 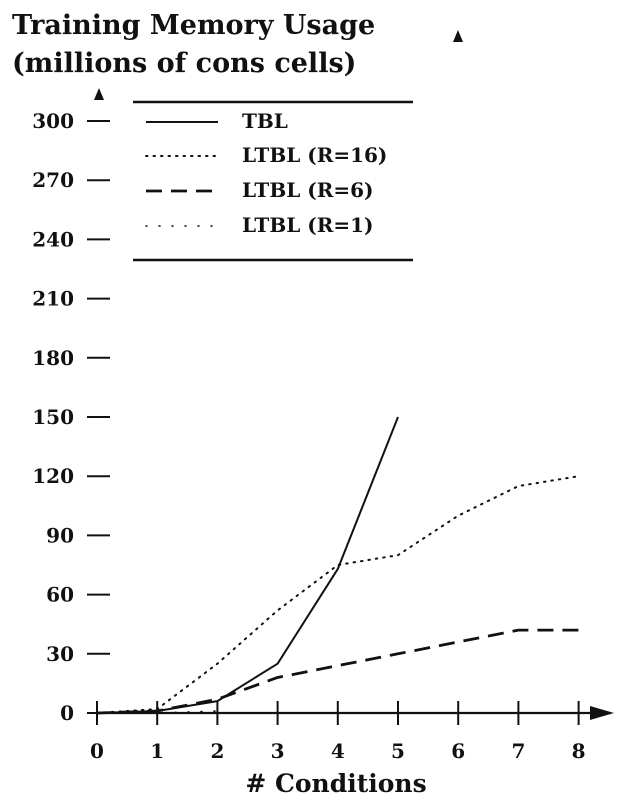 What do you see at coordinates (157, 751) in the screenshot?
I see `x-tick-label: 1` at bounding box center [157, 751].